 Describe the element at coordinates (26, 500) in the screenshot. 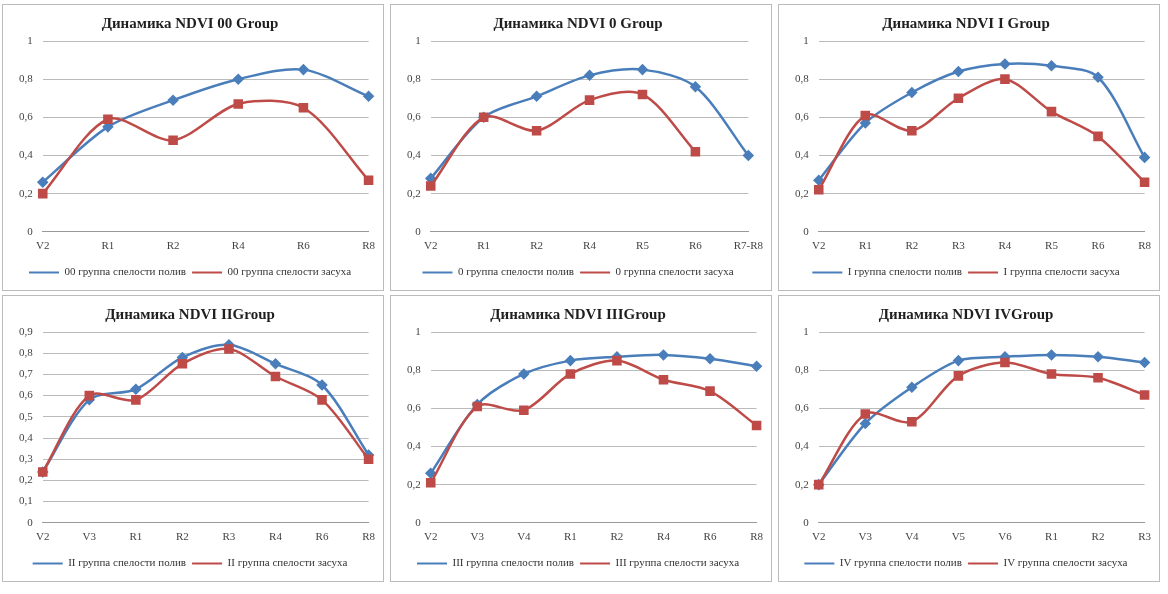

I see `y-tick-label: 0,1` at that location.